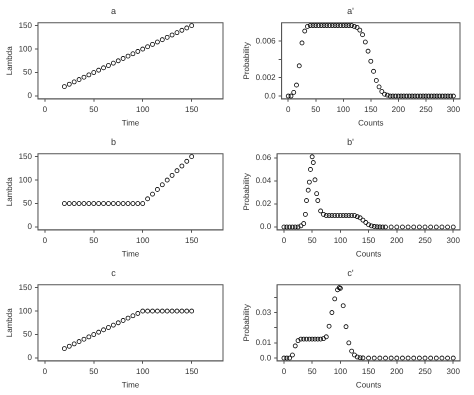 This screenshot has height=395, width=474. Describe the element at coordinates (341, 240) in the screenshot. I see `x-tick-label: 100` at that location.